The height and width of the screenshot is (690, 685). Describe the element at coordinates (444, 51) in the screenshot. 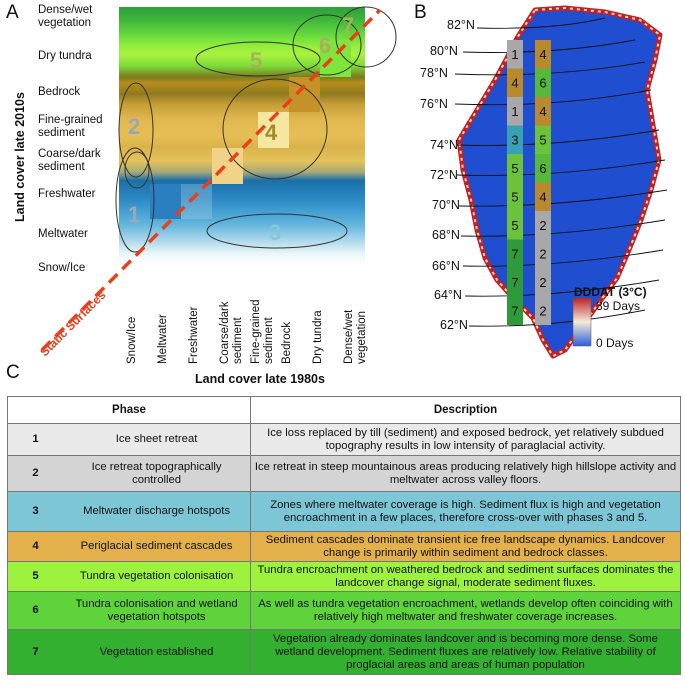

I see `latitude-label: 80°N` at that location.